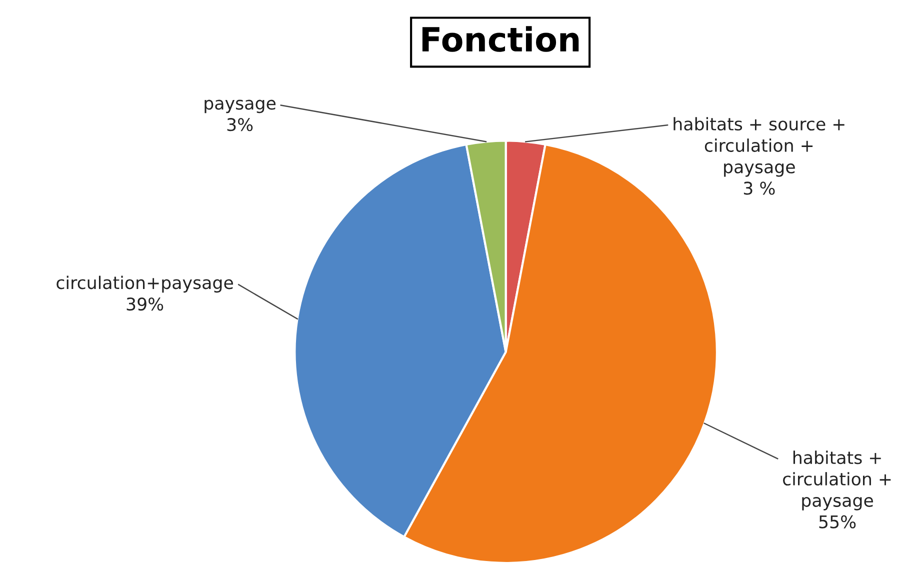  What do you see at coordinates (240, 107) in the screenshot?
I see `slice-label: paysage` at bounding box center [240, 107].